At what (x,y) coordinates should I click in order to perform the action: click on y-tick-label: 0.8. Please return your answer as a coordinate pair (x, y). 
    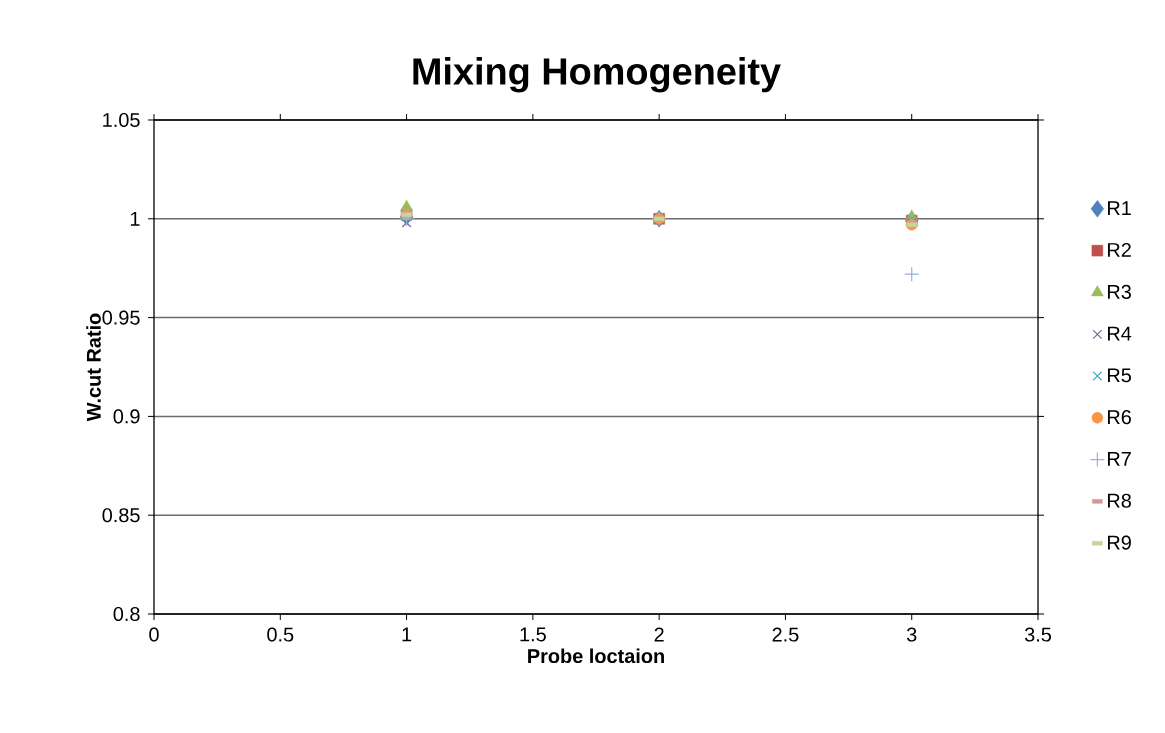
    Looking at the image, I should click on (126, 614).